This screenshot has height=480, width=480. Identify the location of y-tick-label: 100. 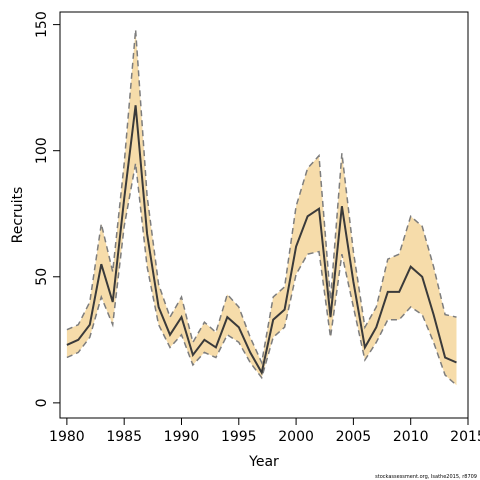
(42, 150).